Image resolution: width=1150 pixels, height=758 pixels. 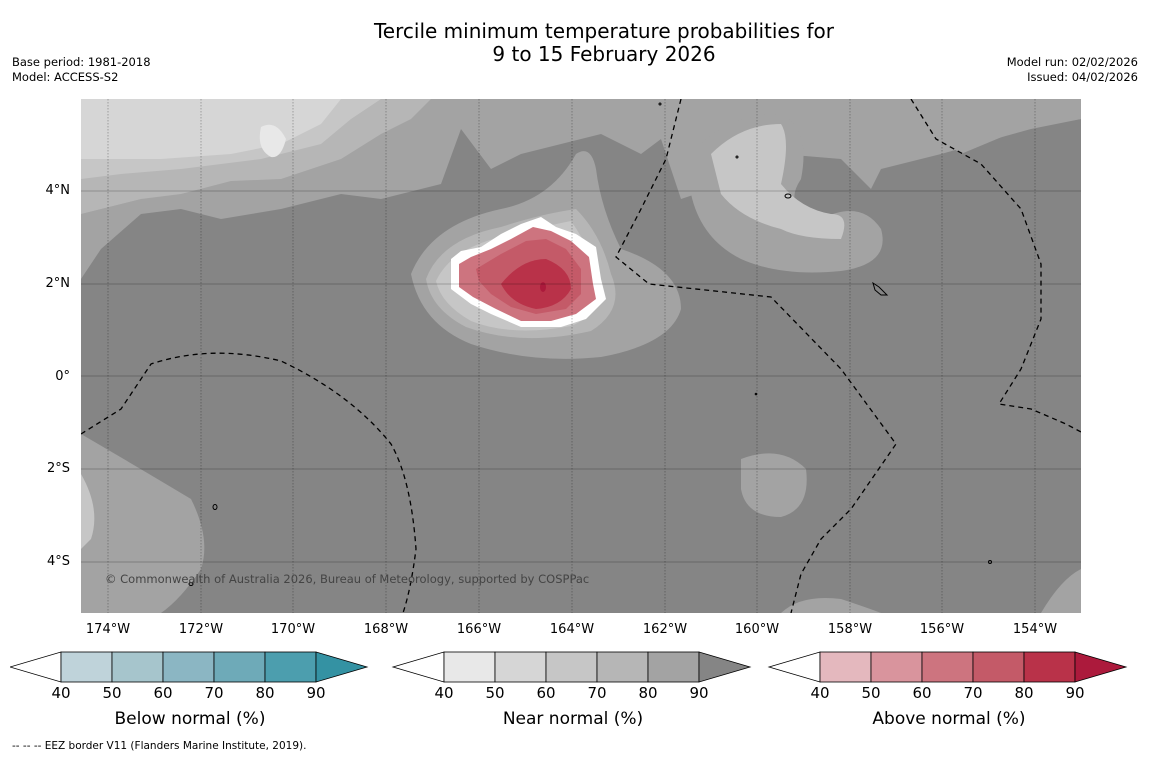 I want to click on lon-label-158w: 158°W, so click(x=850, y=629).